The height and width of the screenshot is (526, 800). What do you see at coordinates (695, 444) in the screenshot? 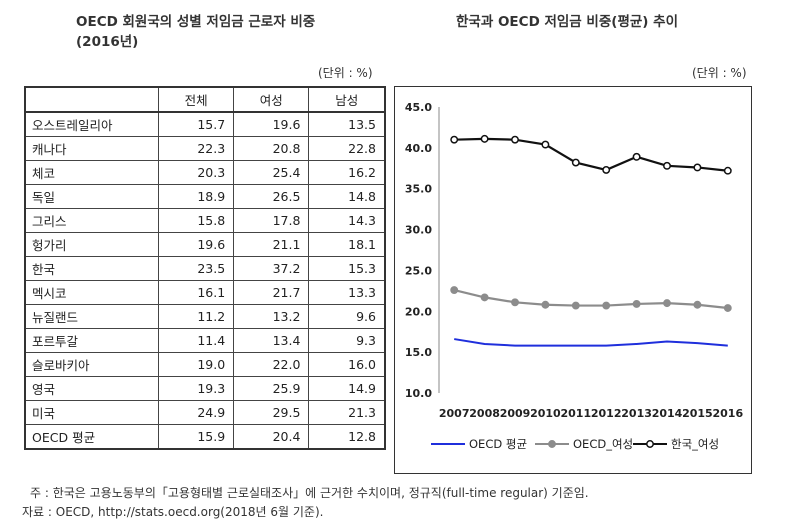
I see `legend-label: 한국_여성` at bounding box center [695, 444].